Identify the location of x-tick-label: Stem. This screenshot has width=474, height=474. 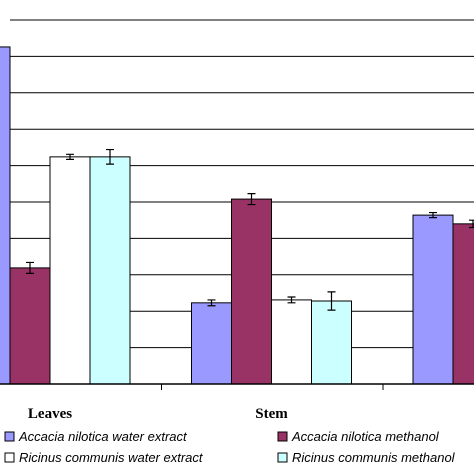
(271, 414).